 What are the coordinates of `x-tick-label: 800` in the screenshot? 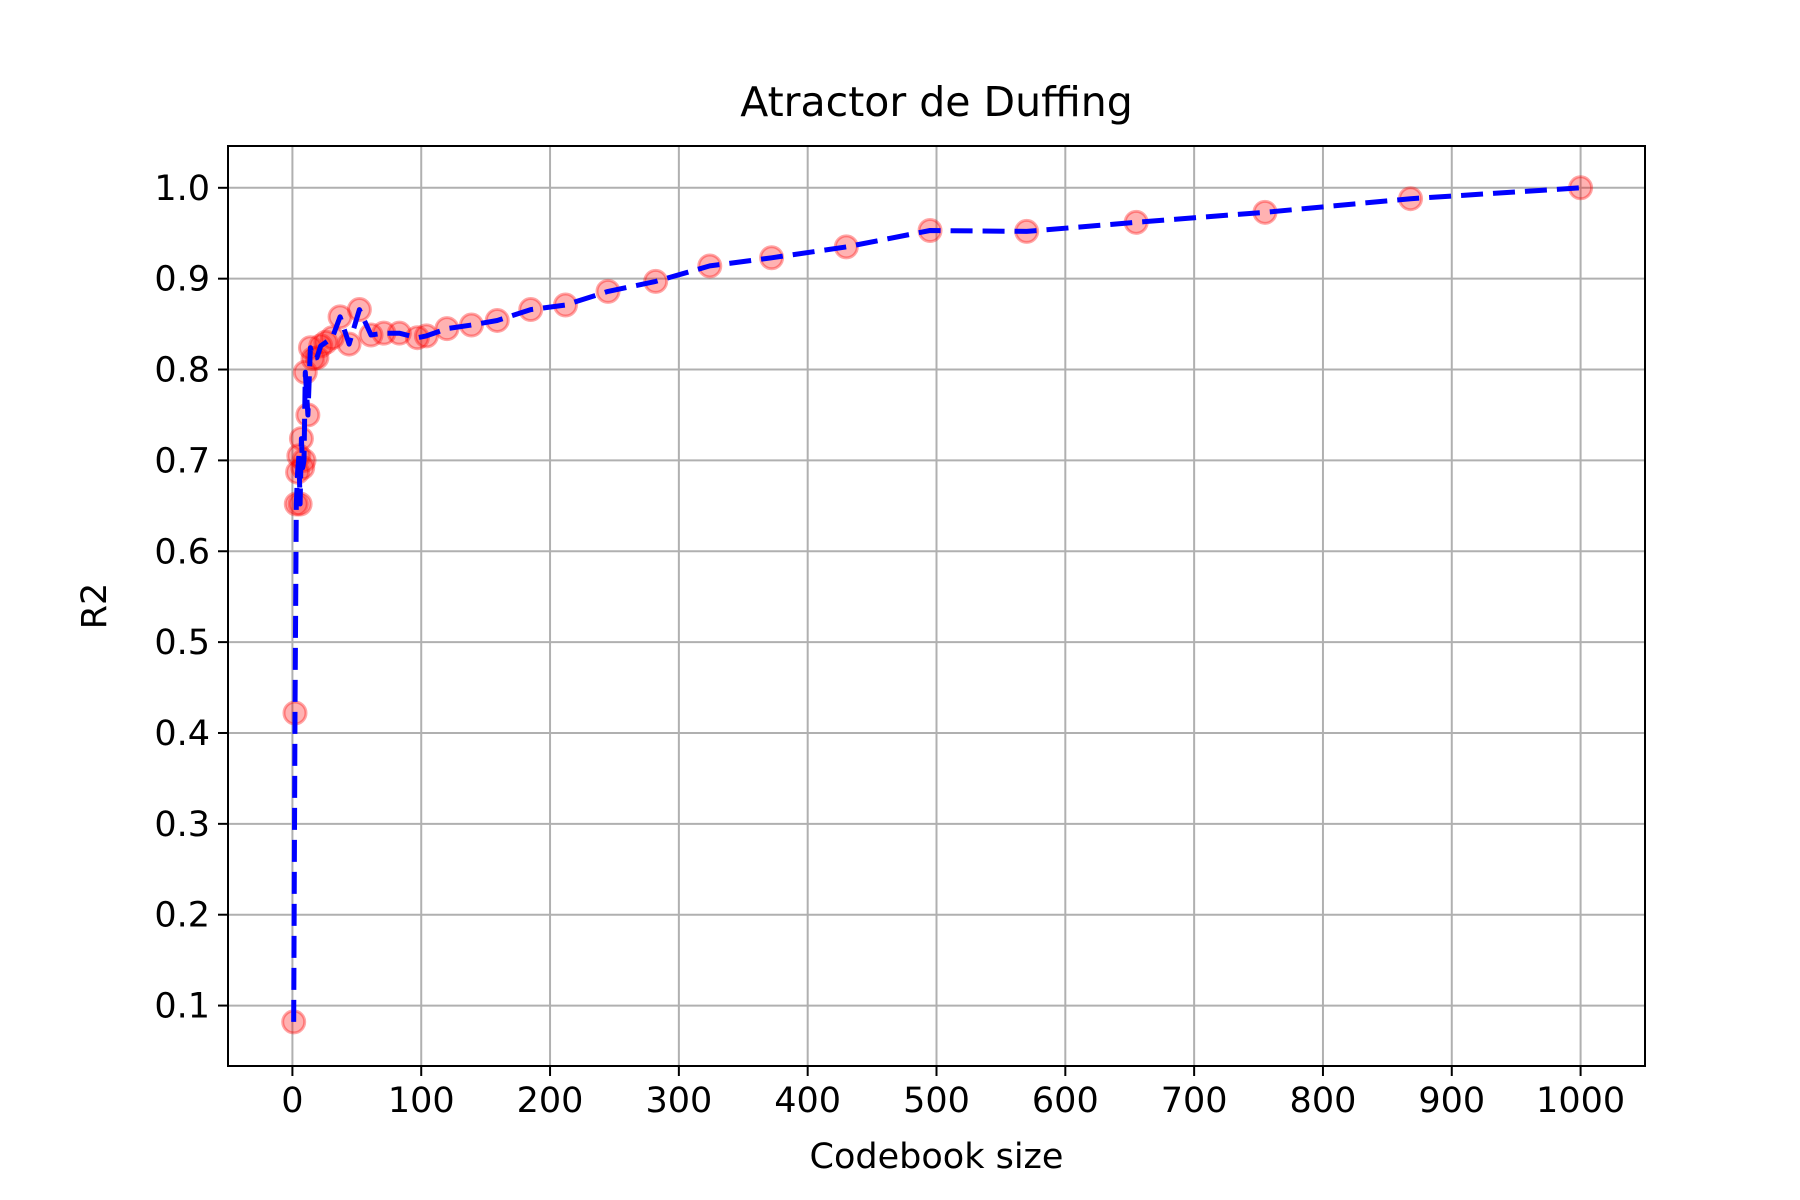 It's located at (1323, 1101).